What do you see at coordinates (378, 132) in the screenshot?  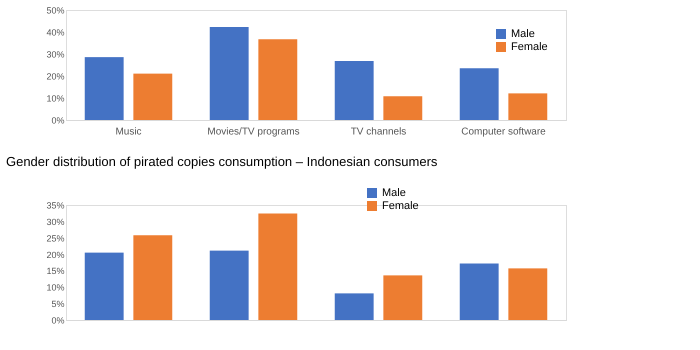 I see `x-tick-label: TV channels` at bounding box center [378, 132].